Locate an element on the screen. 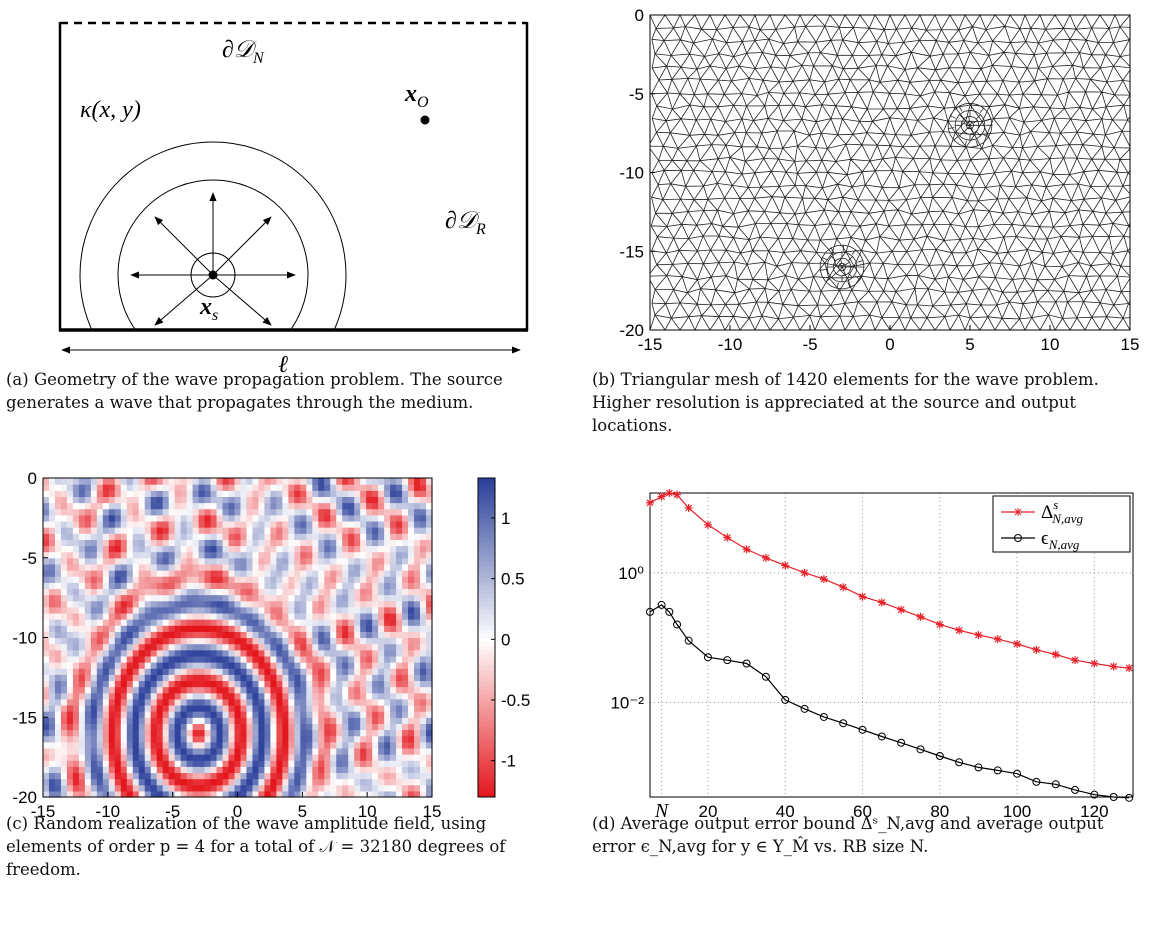 Image resolution: width=1158 pixels, height=926 pixels. output-point is located at coordinates (425, 120).